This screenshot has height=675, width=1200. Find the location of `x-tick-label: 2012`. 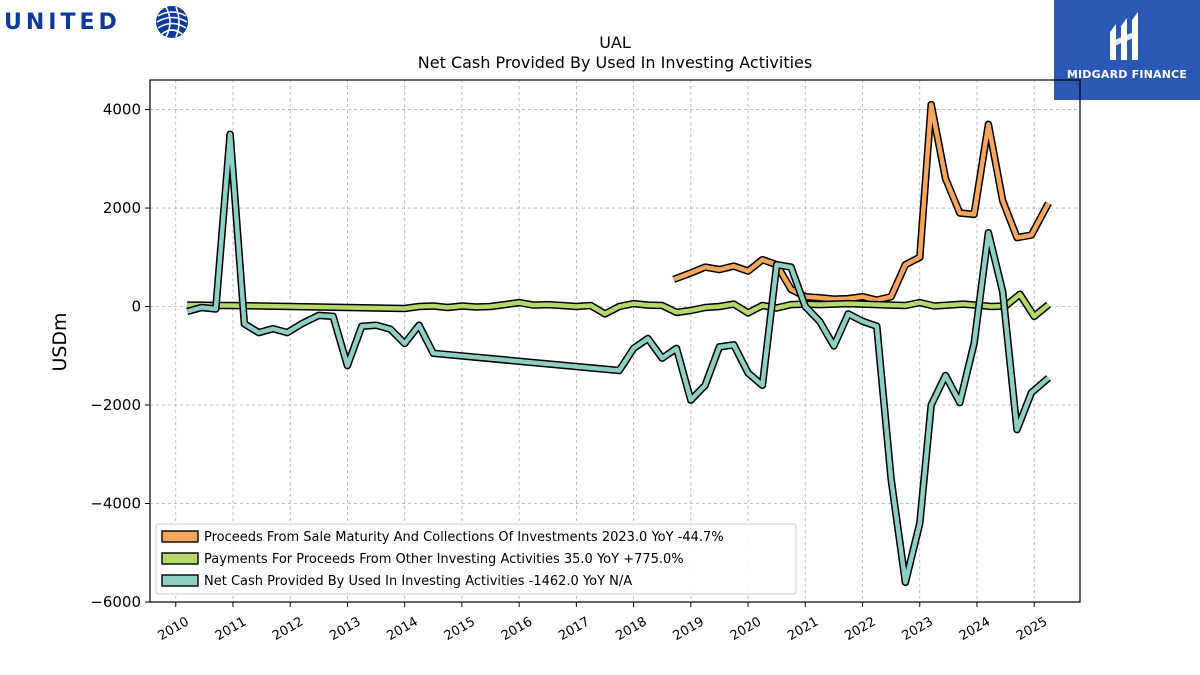

x-tick-label: 2012 is located at coordinates (288, 629).